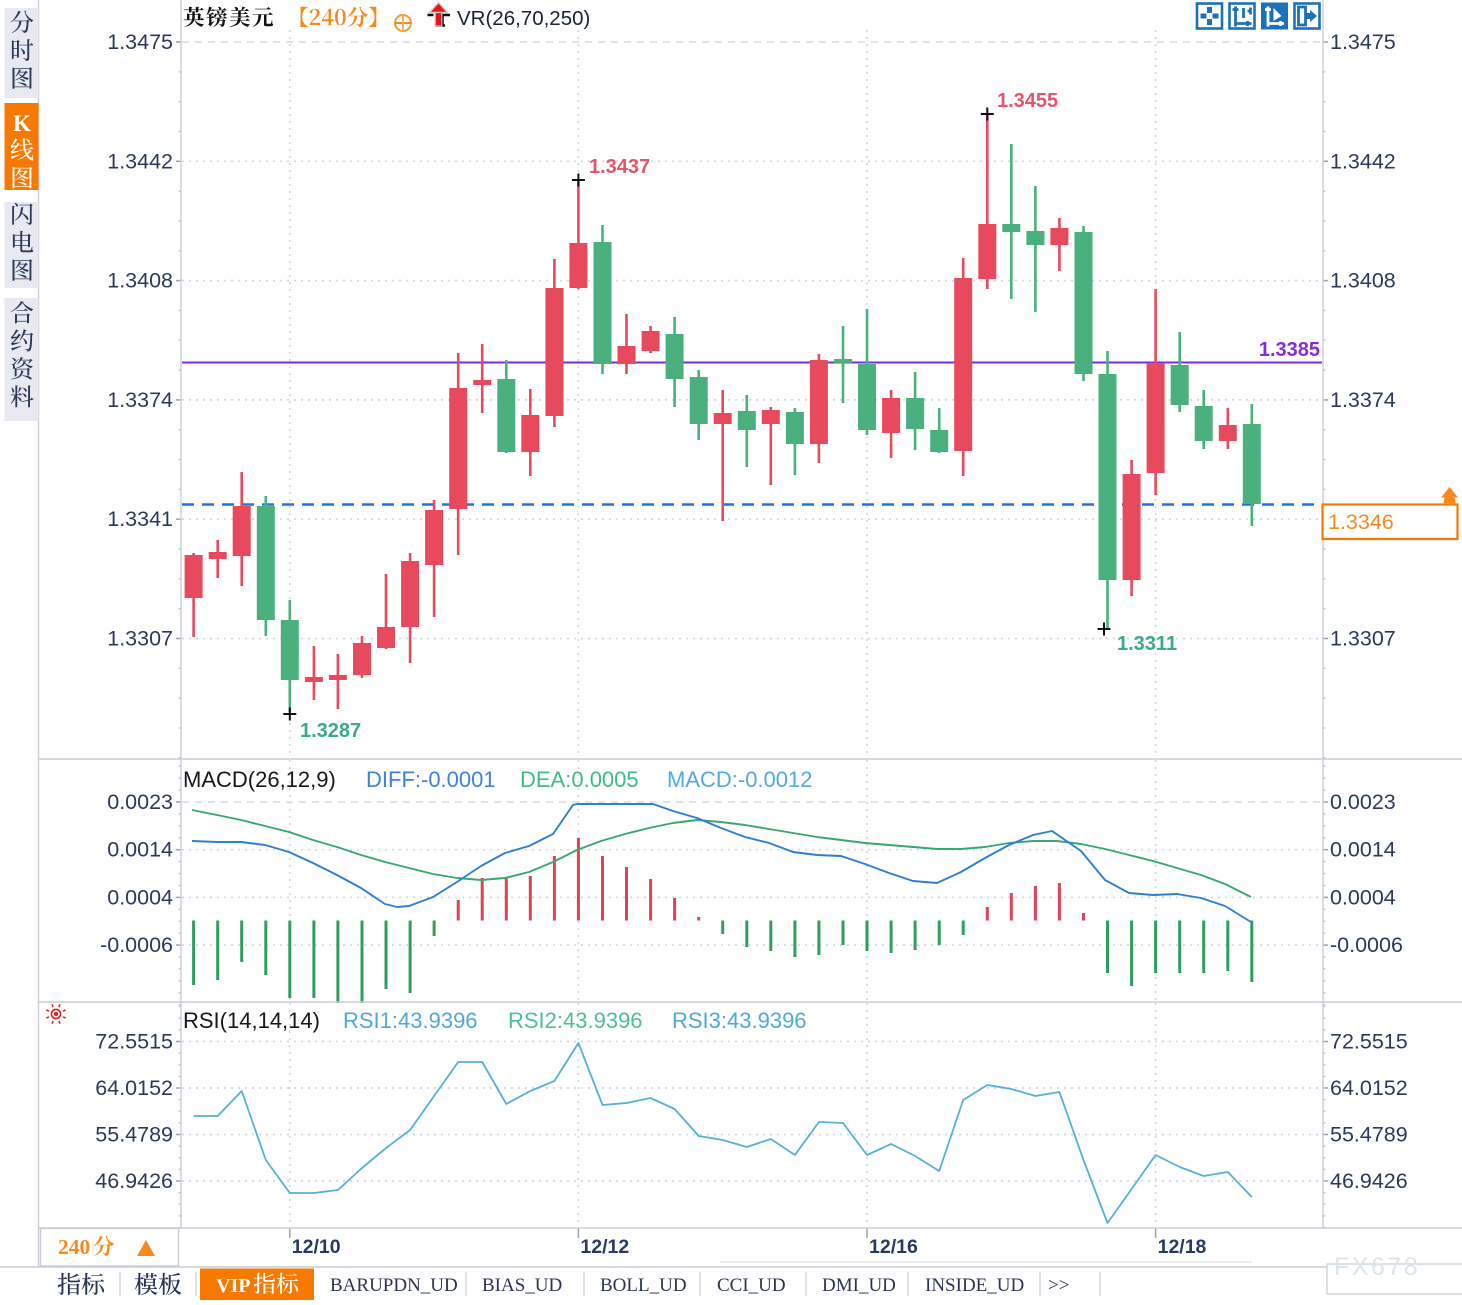 This screenshot has height=1305, width=1462. I want to click on svg-text: 12/16, so click(893, 1247).